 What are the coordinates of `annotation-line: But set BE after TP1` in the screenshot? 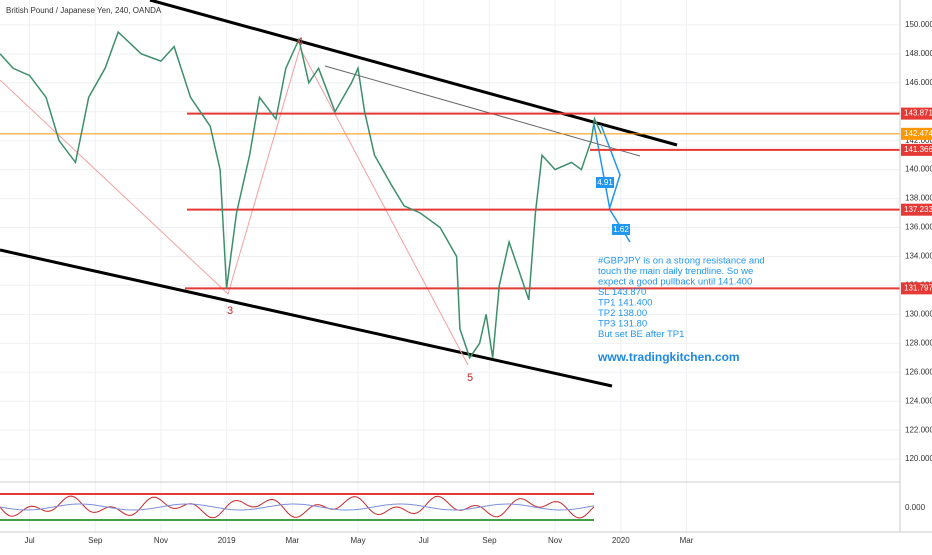 It's located at (641, 334).